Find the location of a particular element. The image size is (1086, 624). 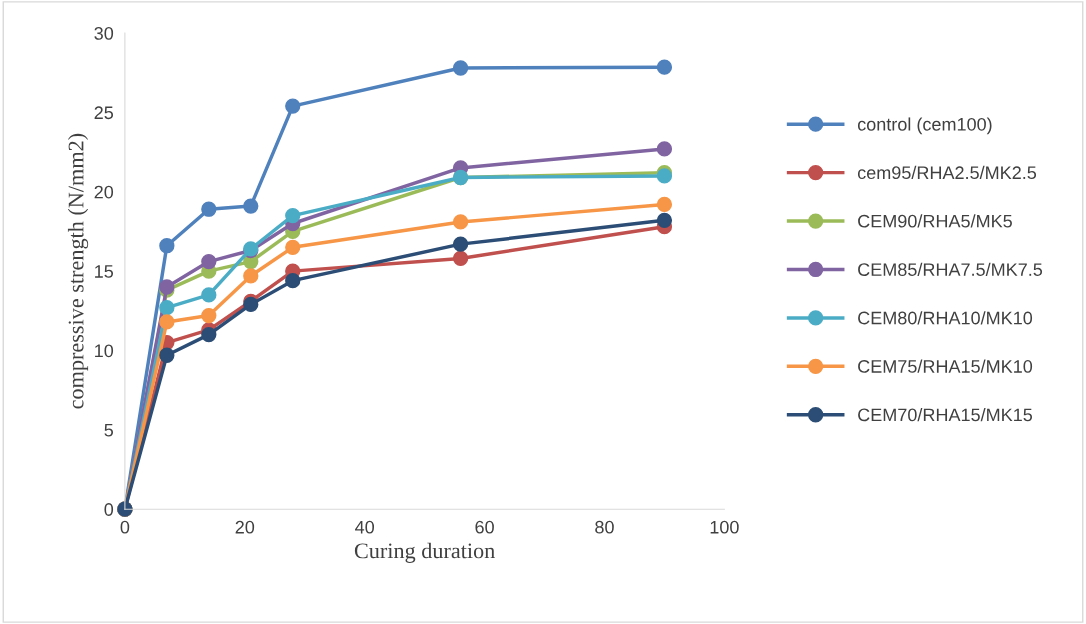

y-tick-label: 15 is located at coordinates (104, 271).